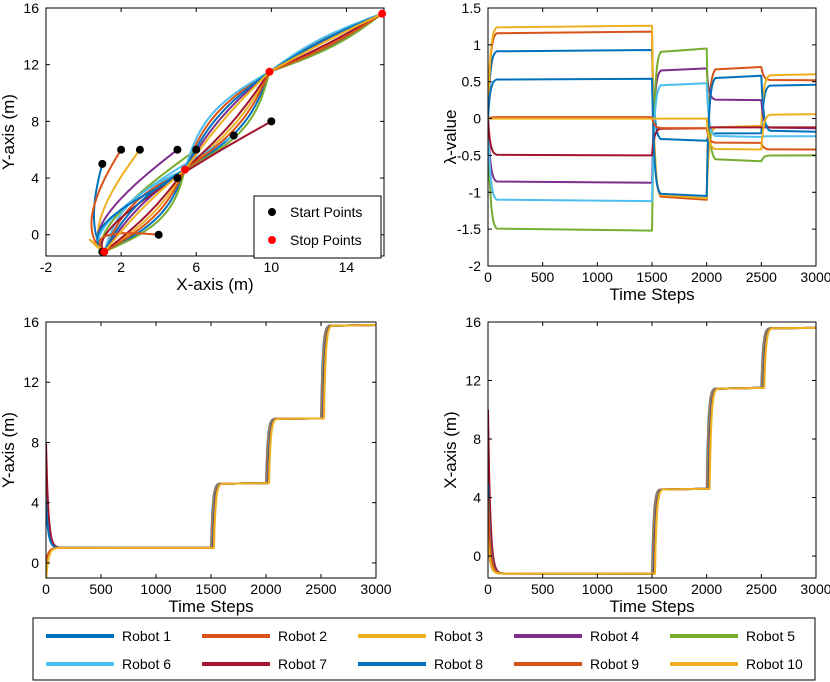 This screenshot has height=682, width=830. What do you see at coordinates (614, 636) in the screenshot?
I see `legend-label-robot-4: Robot 4` at bounding box center [614, 636].